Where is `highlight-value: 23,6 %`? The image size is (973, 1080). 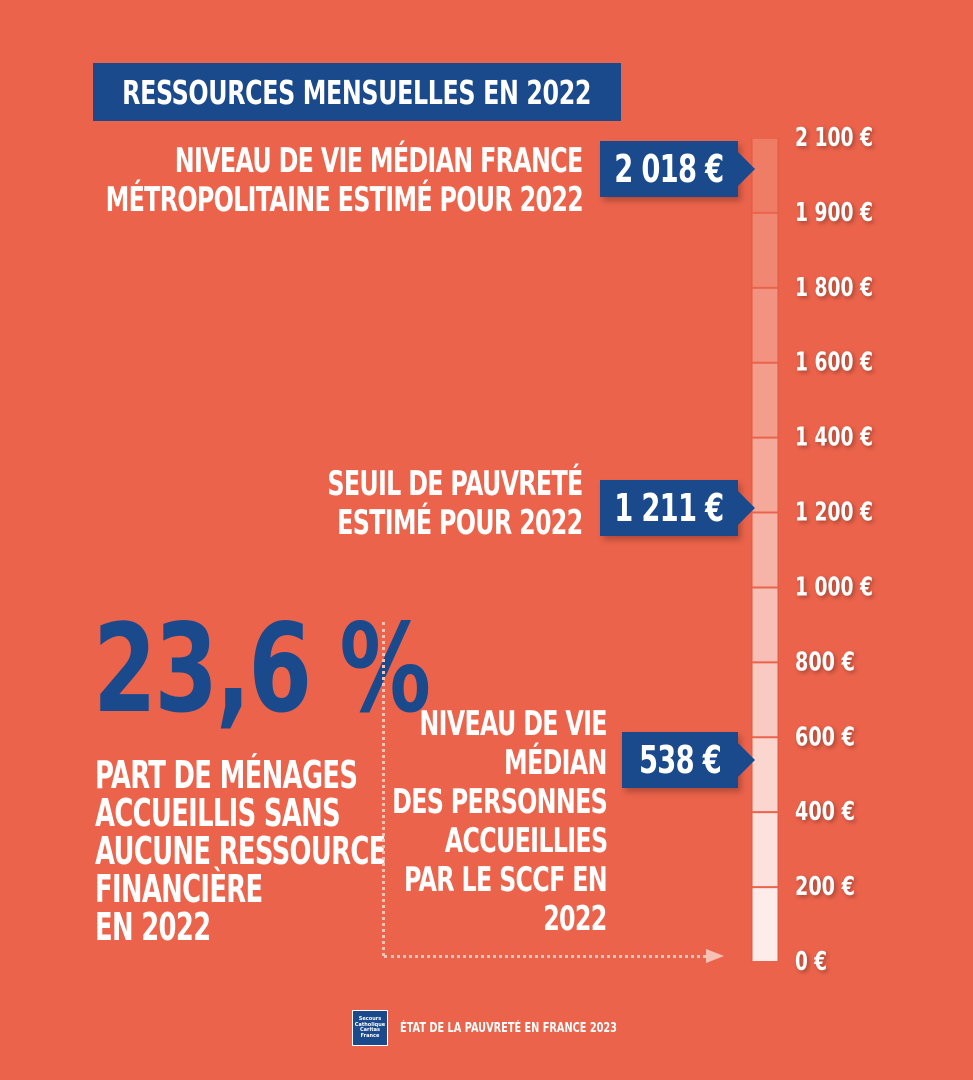
highlight-value: 23,6 % is located at coordinates (317, 669).